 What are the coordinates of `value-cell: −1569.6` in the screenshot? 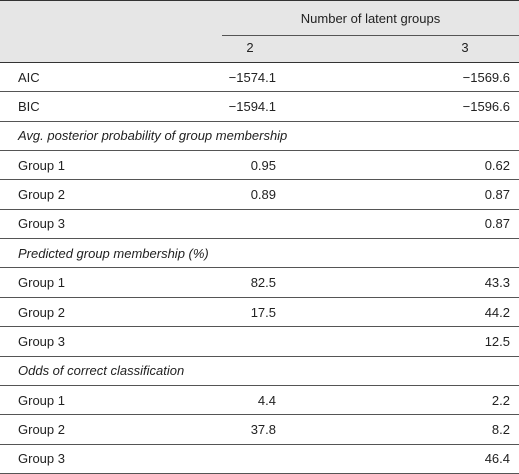 It's located at (486, 77).